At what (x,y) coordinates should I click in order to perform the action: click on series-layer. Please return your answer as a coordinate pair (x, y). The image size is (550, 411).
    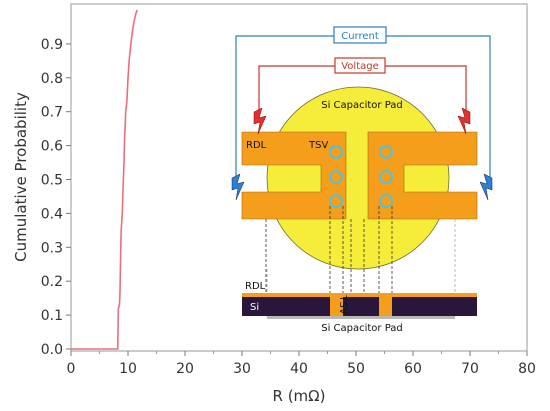
    Looking at the image, I should click on (104, 179).